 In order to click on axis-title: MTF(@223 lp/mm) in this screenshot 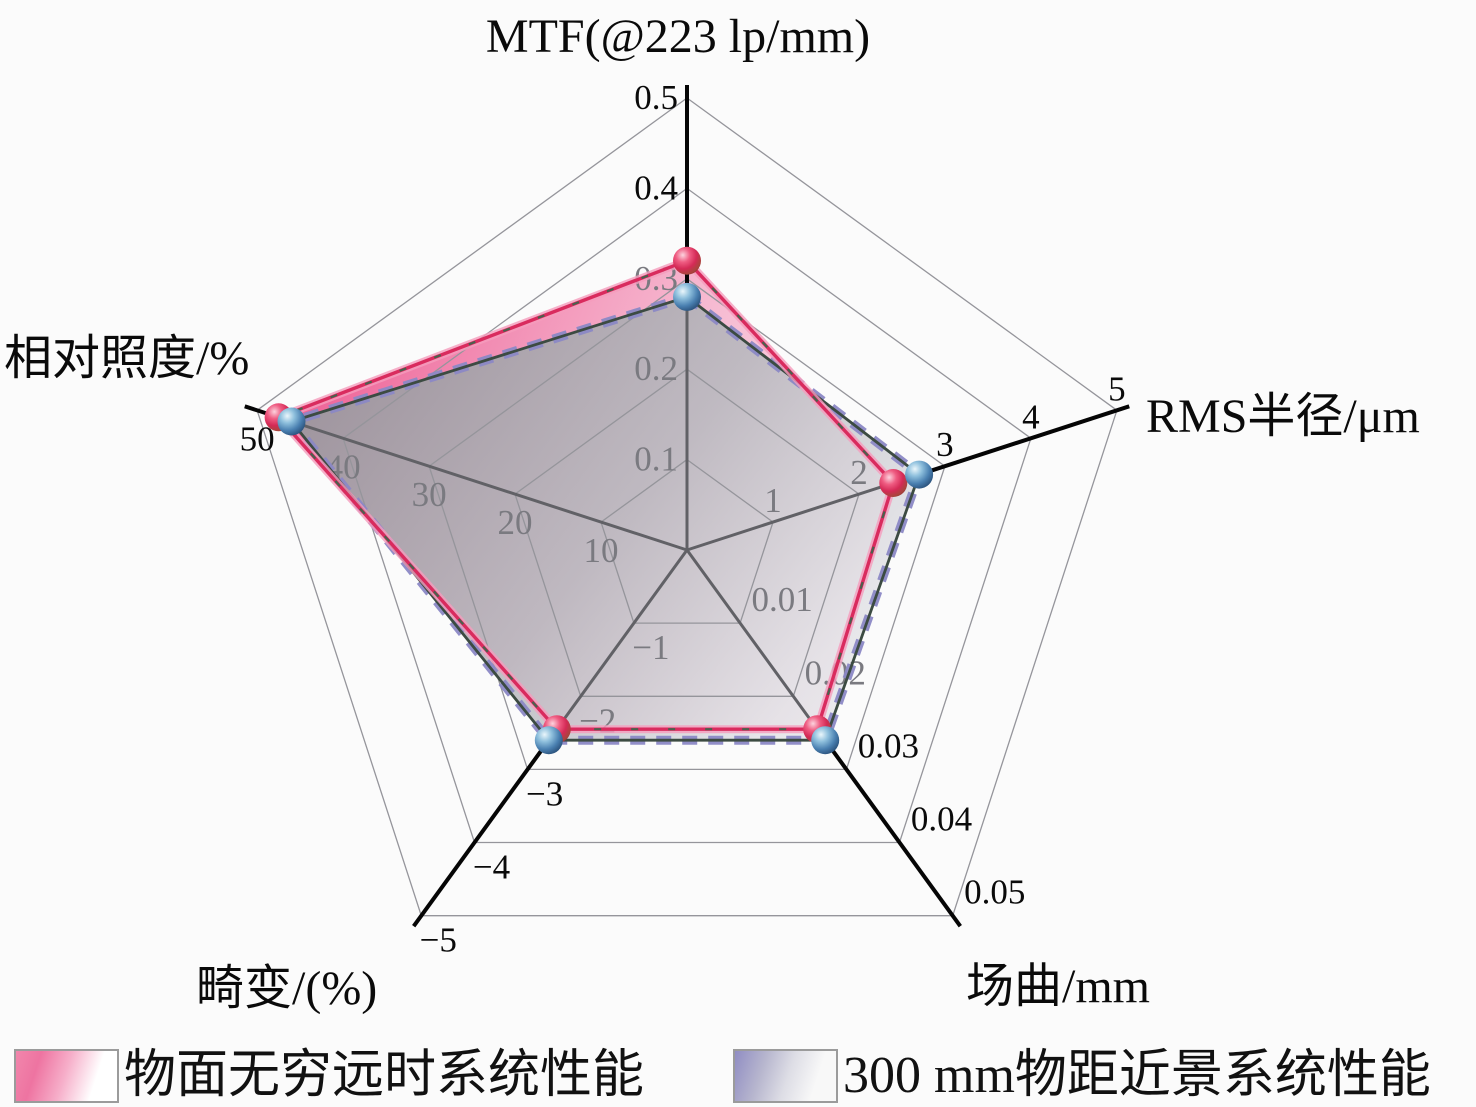, I will do `click(678, 36)`.